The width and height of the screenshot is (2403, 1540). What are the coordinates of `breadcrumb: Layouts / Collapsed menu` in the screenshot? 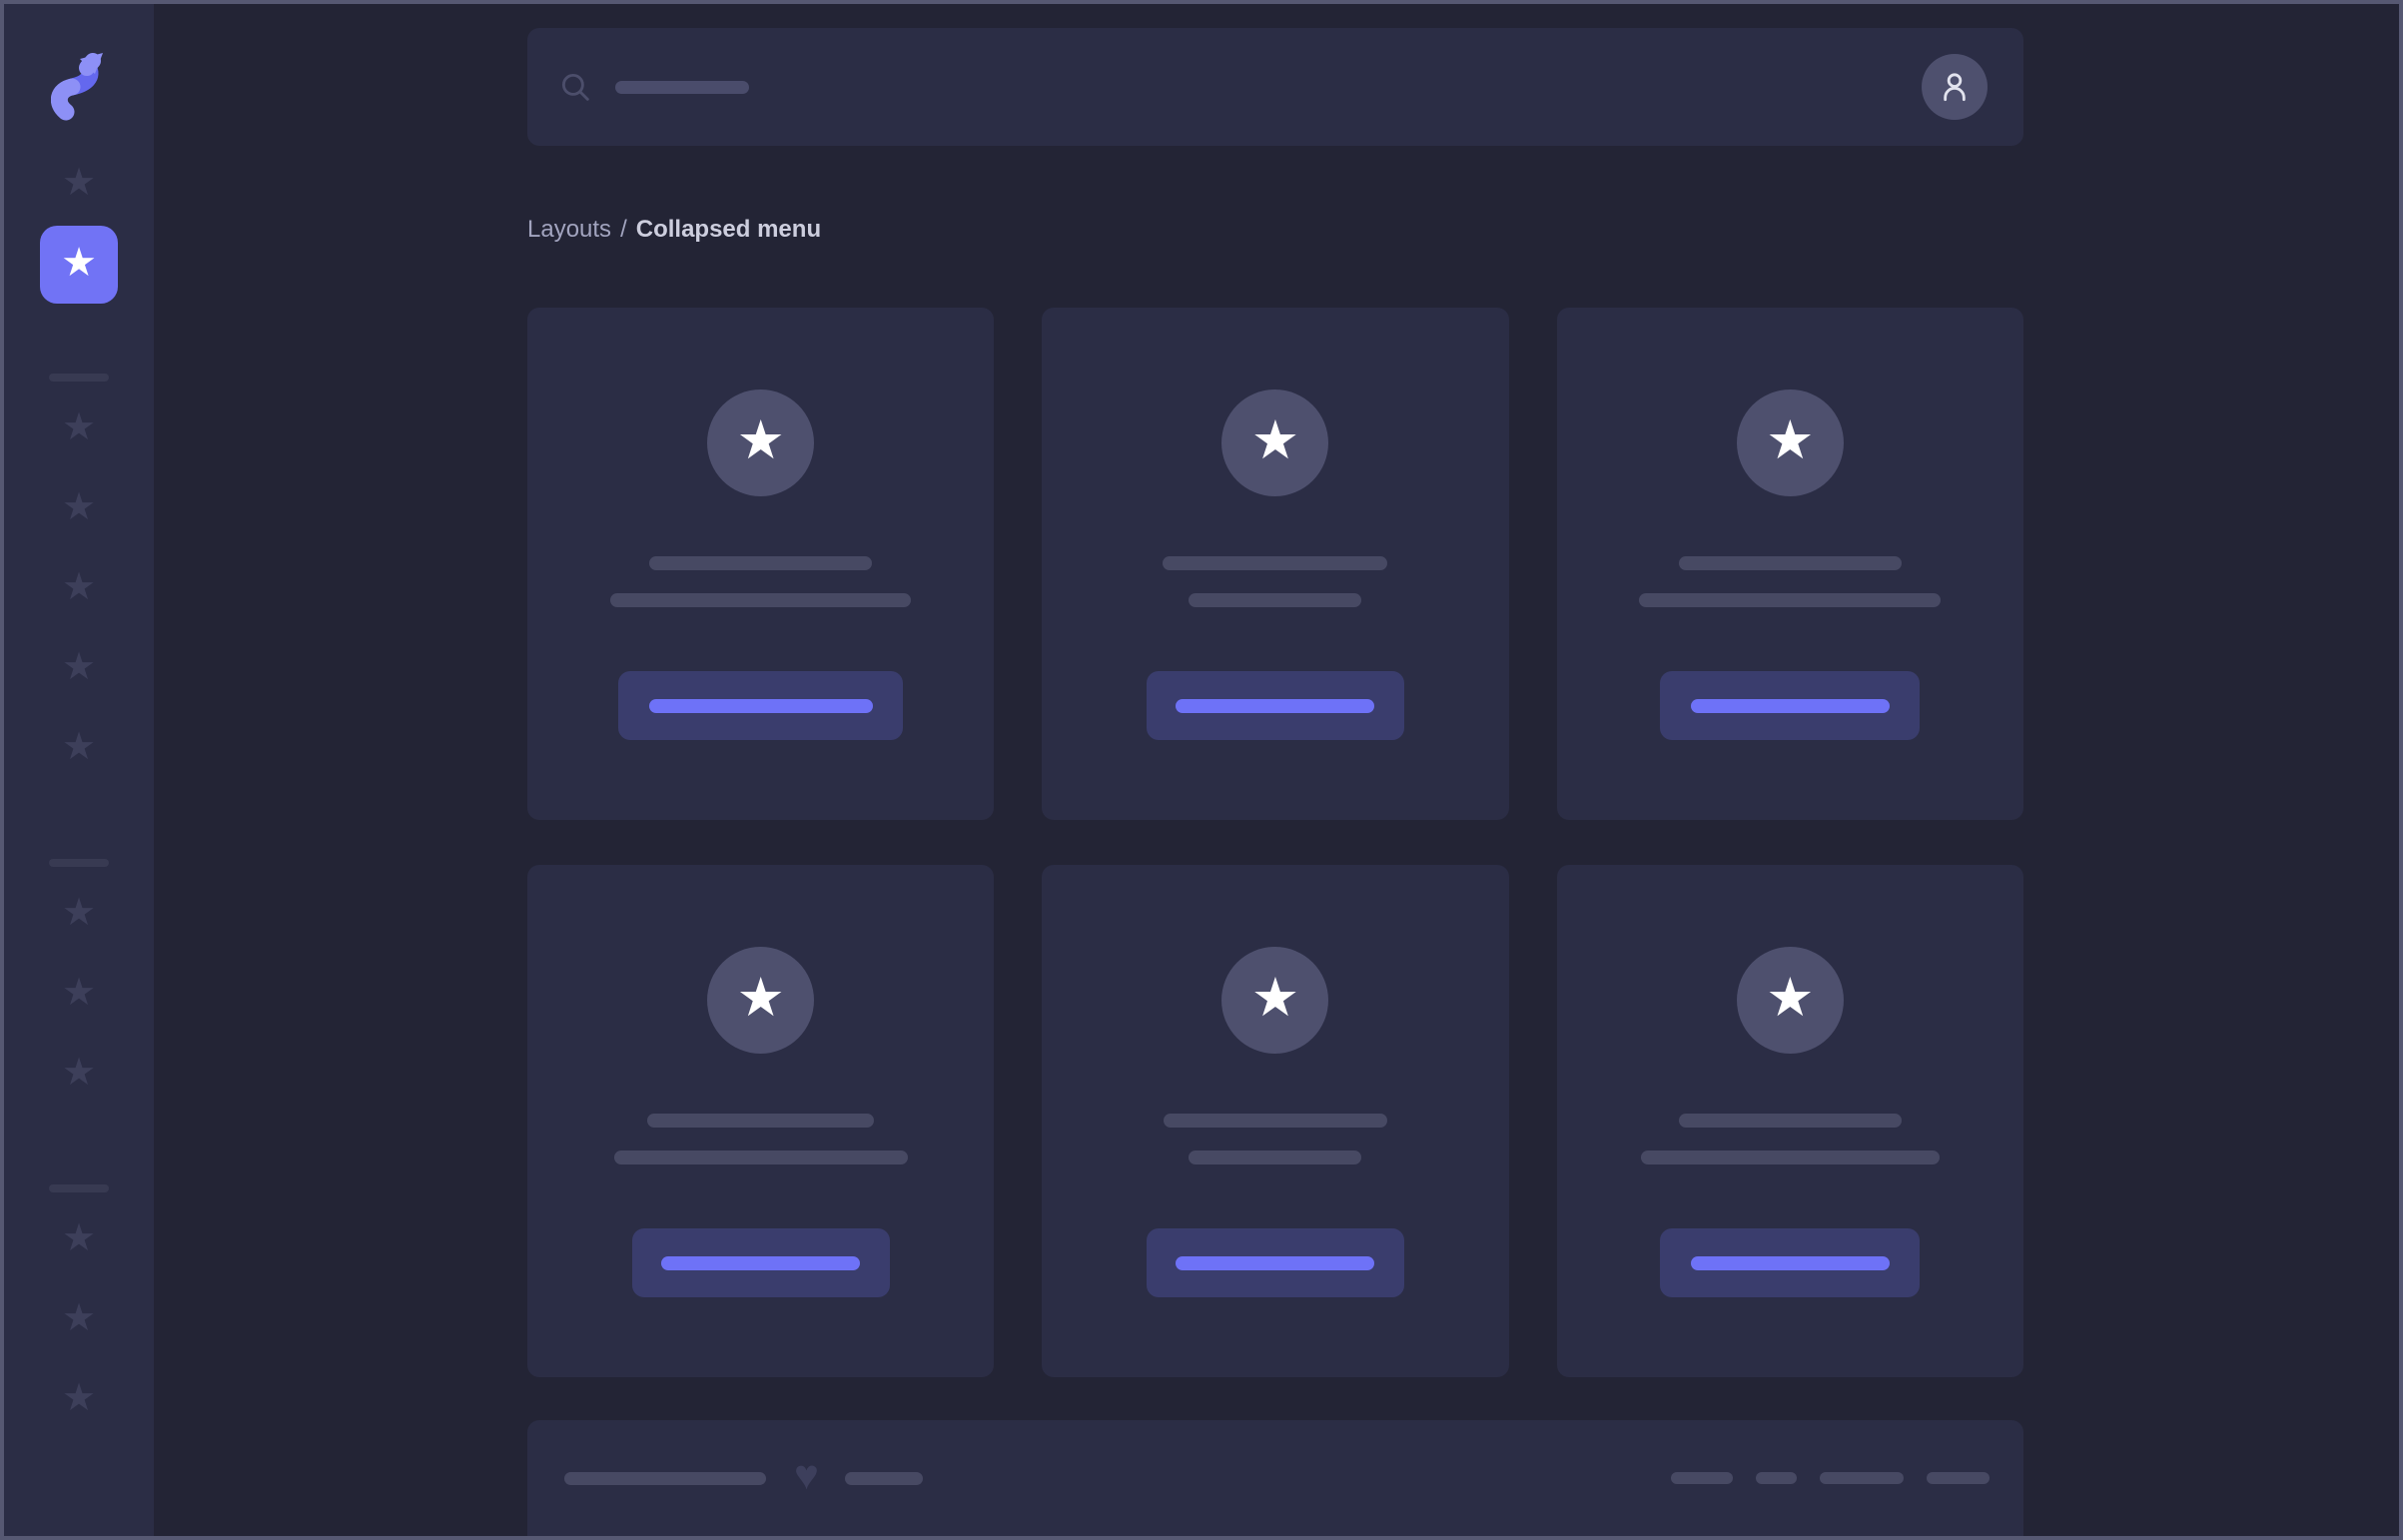 It's located at (1275, 229).